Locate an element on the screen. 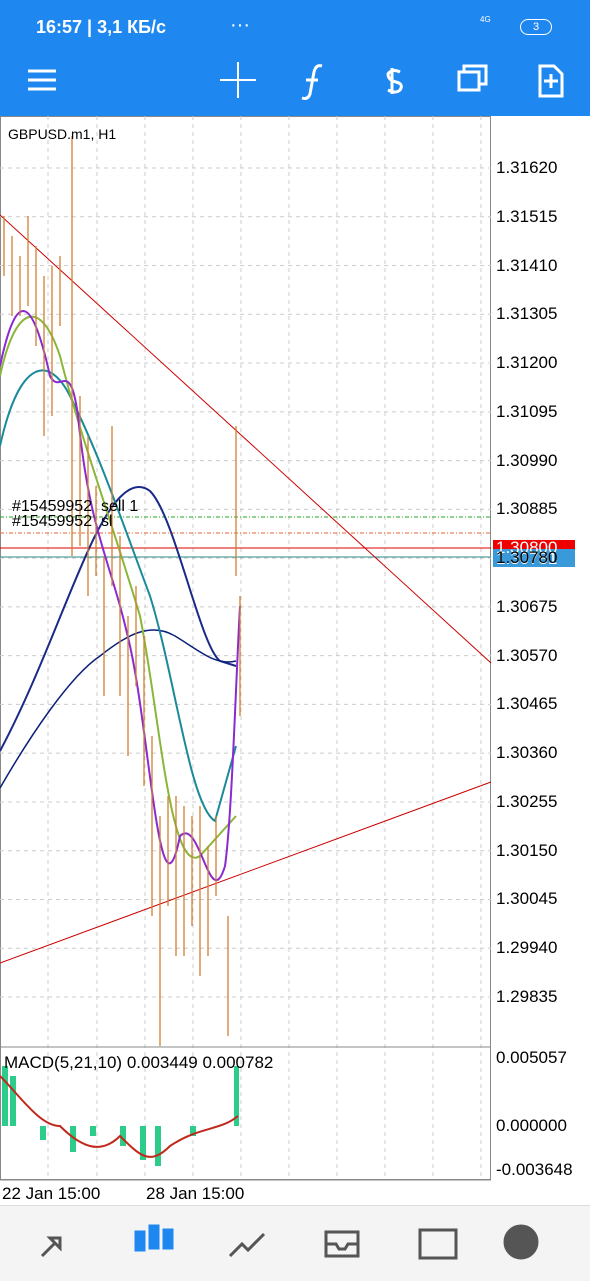  history-tab is located at coordinates (342, 1244).